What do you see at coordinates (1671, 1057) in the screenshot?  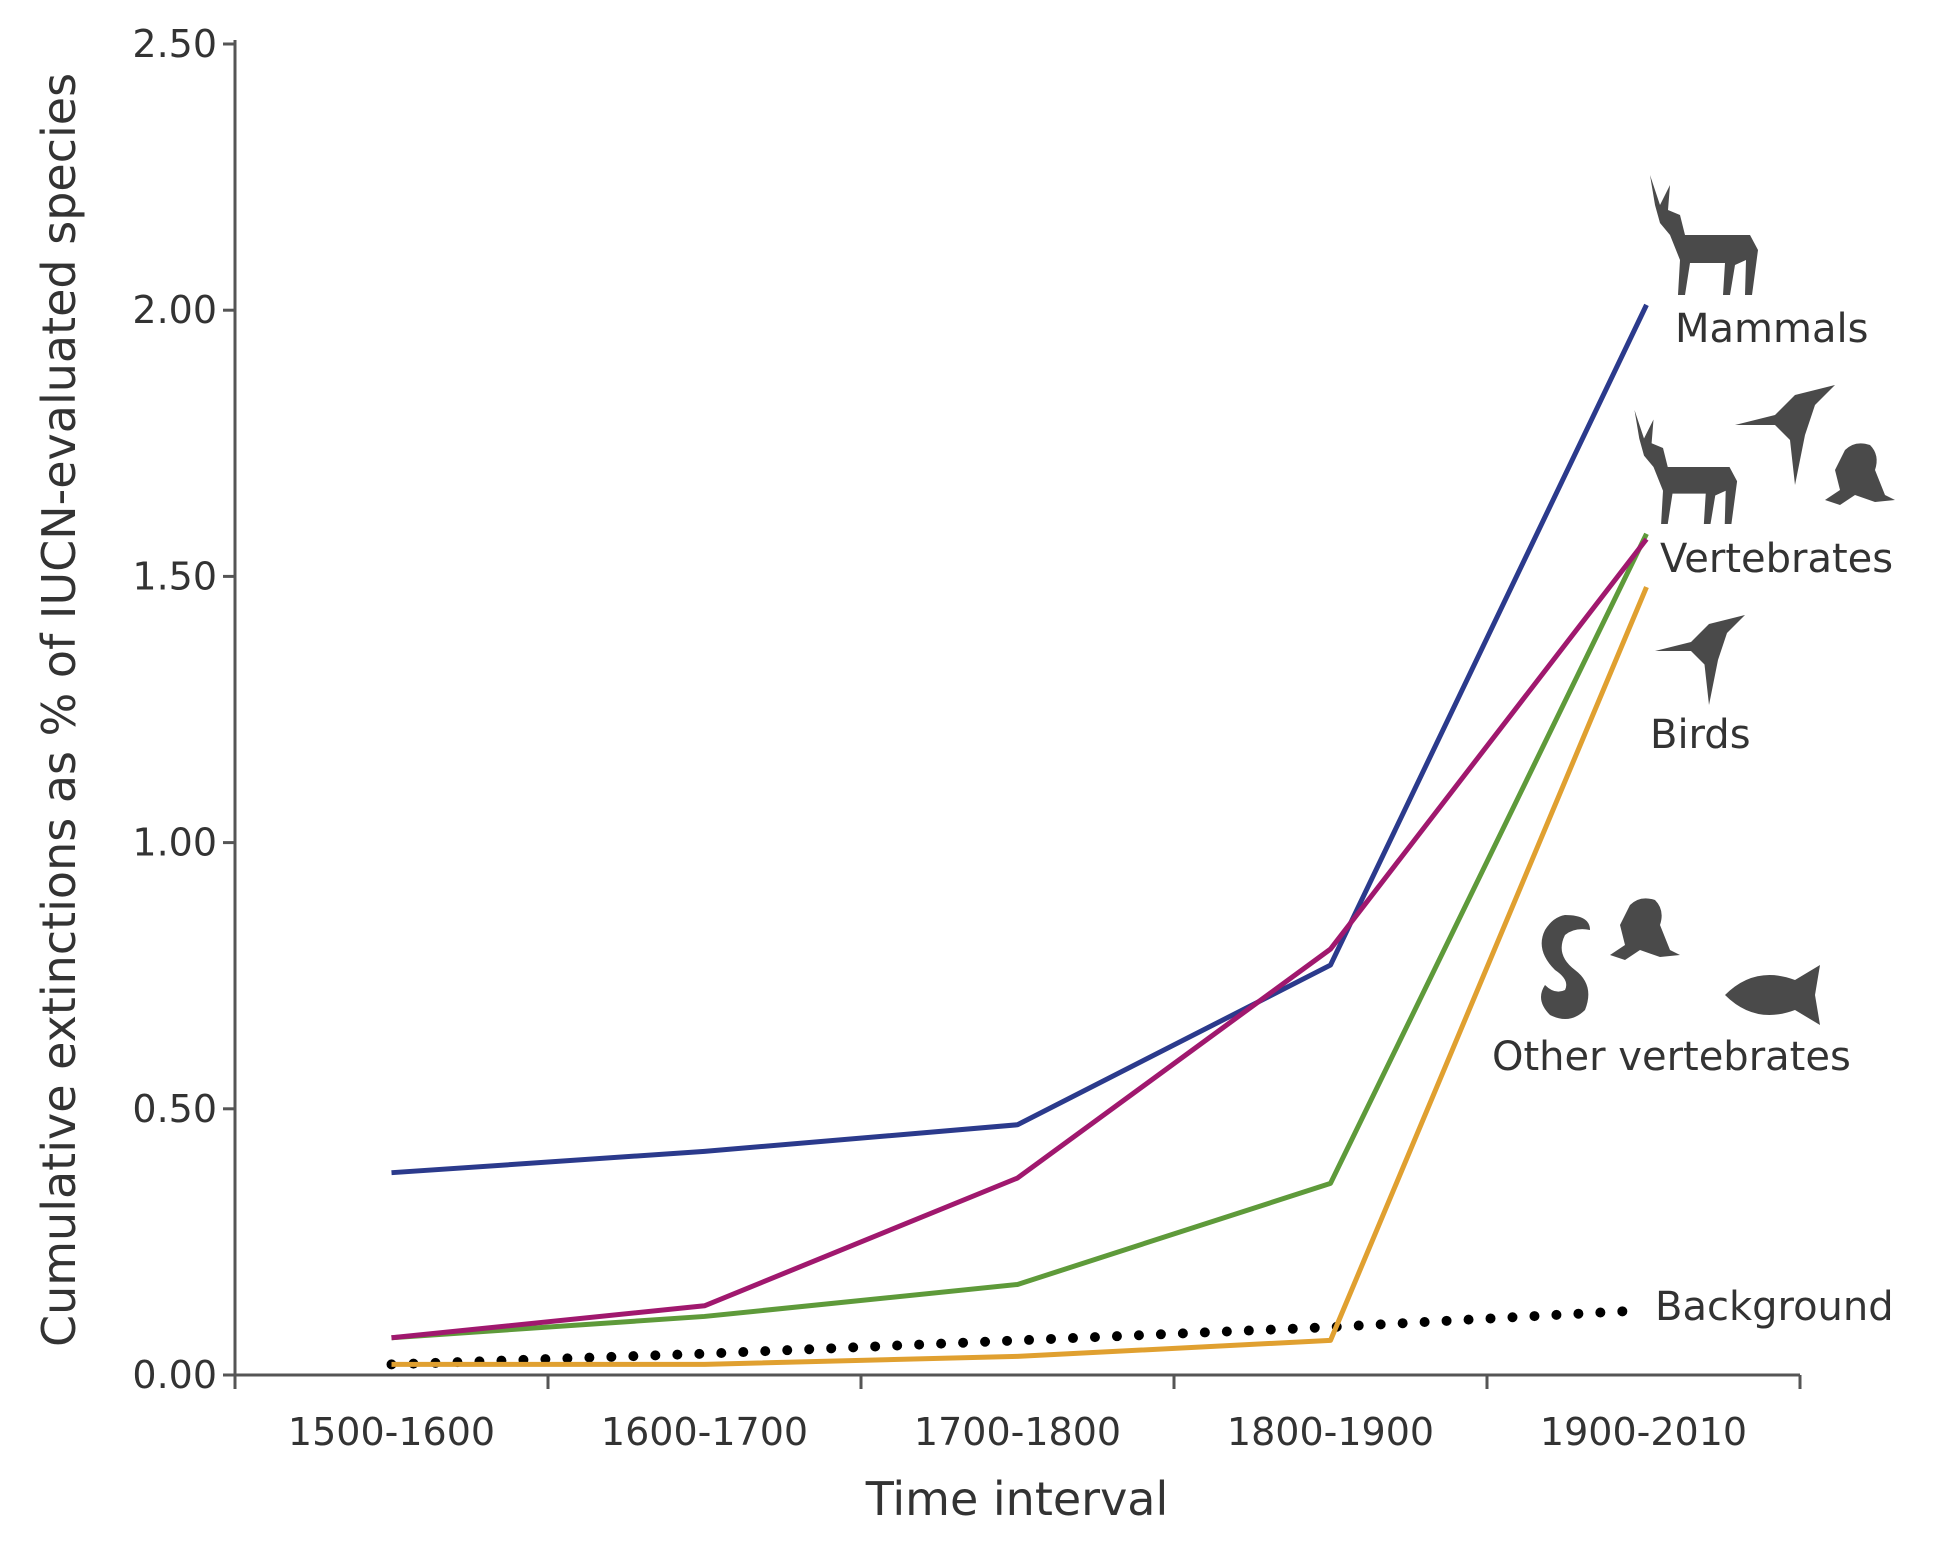 I see `label-other-vertebrates: Other vertebrates` at bounding box center [1671, 1057].